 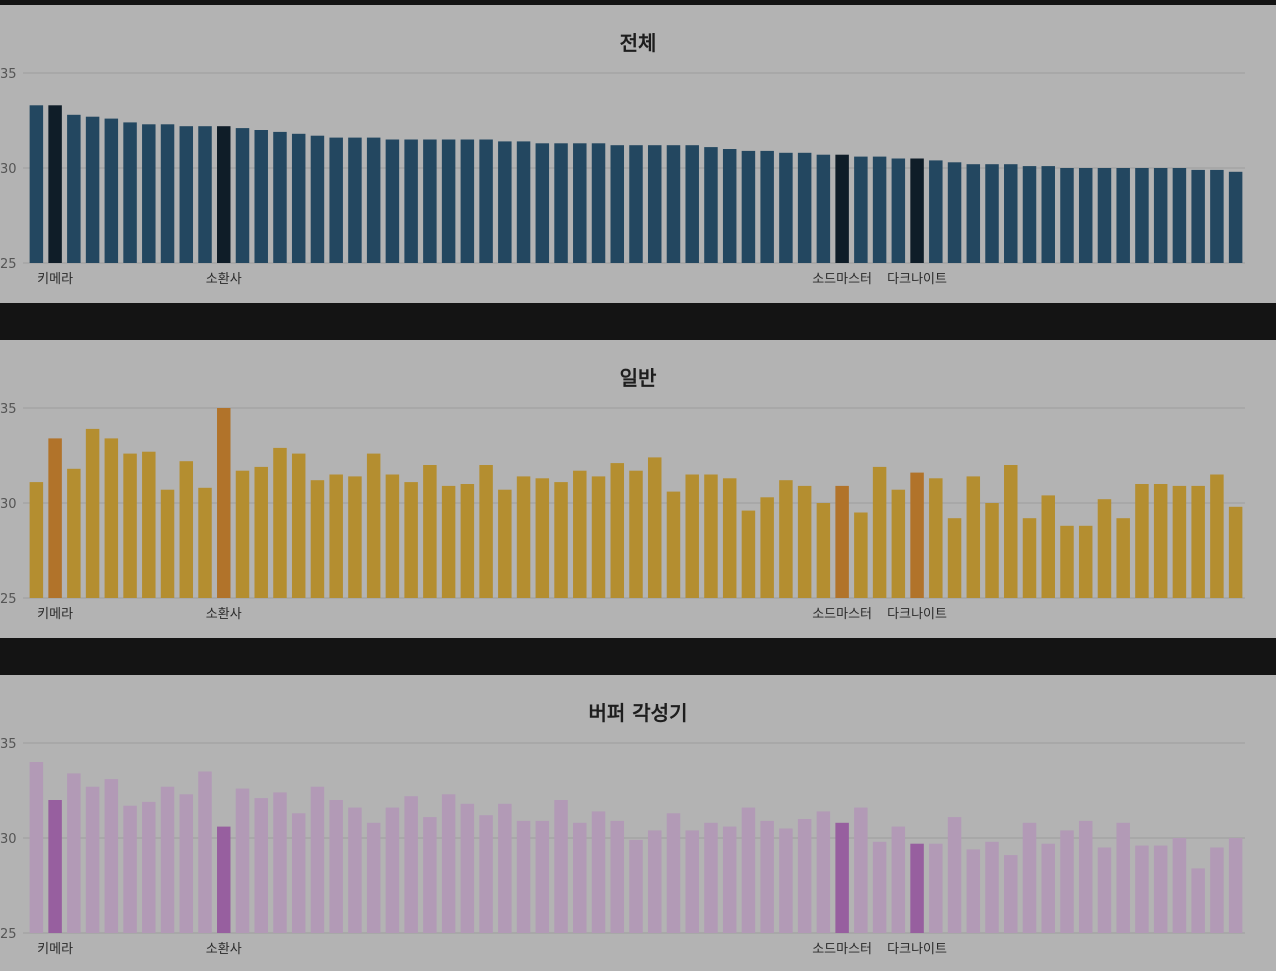 What do you see at coordinates (8, 504) in the screenshot?
I see `y-tick-label: 30` at bounding box center [8, 504].